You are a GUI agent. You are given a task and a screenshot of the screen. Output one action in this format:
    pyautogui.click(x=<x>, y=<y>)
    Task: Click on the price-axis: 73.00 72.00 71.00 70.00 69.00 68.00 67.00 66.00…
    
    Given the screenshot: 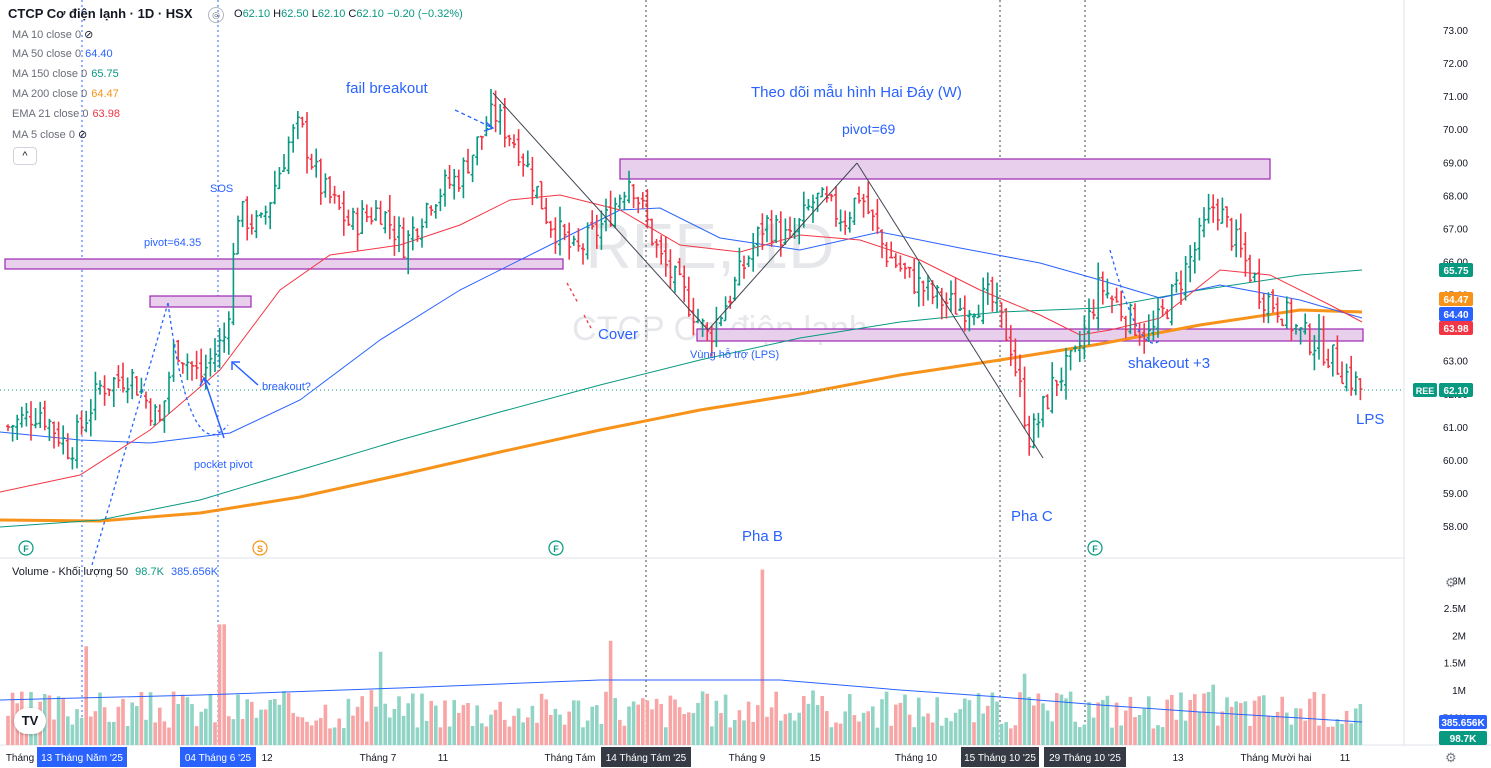 What is the action you would take?
    pyautogui.click(x=1455, y=279)
    